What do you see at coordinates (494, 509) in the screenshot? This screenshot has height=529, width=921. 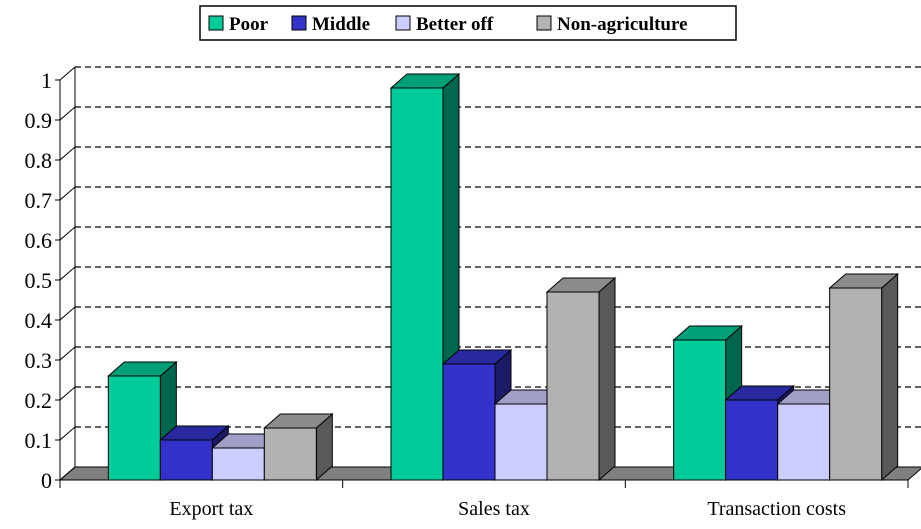 I see `x-tick-label: Sales tax` at bounding box center [494, 509].